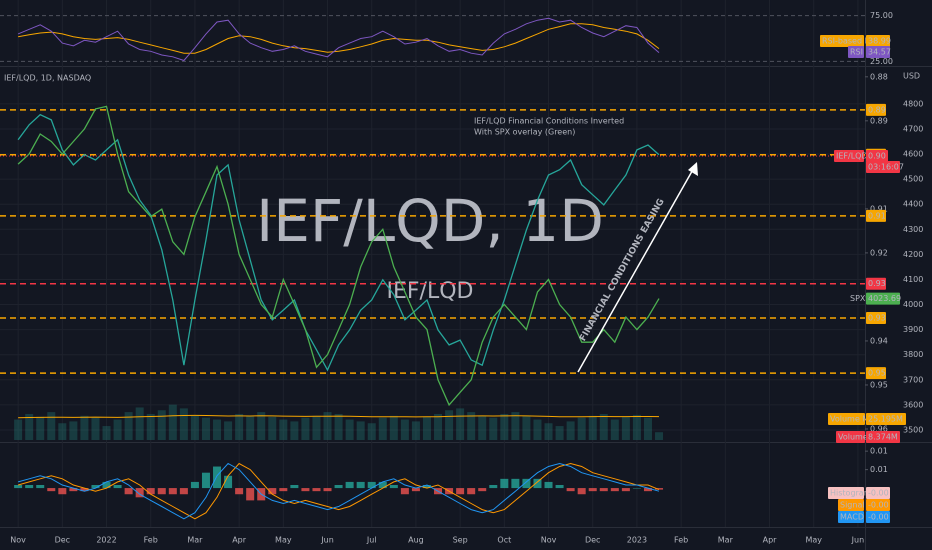 The height and width of the screenshot is (550, 932). Describe the element at coordinates (637, 540) in the screenshot. I see `x-tick-label: 2023` at that location.